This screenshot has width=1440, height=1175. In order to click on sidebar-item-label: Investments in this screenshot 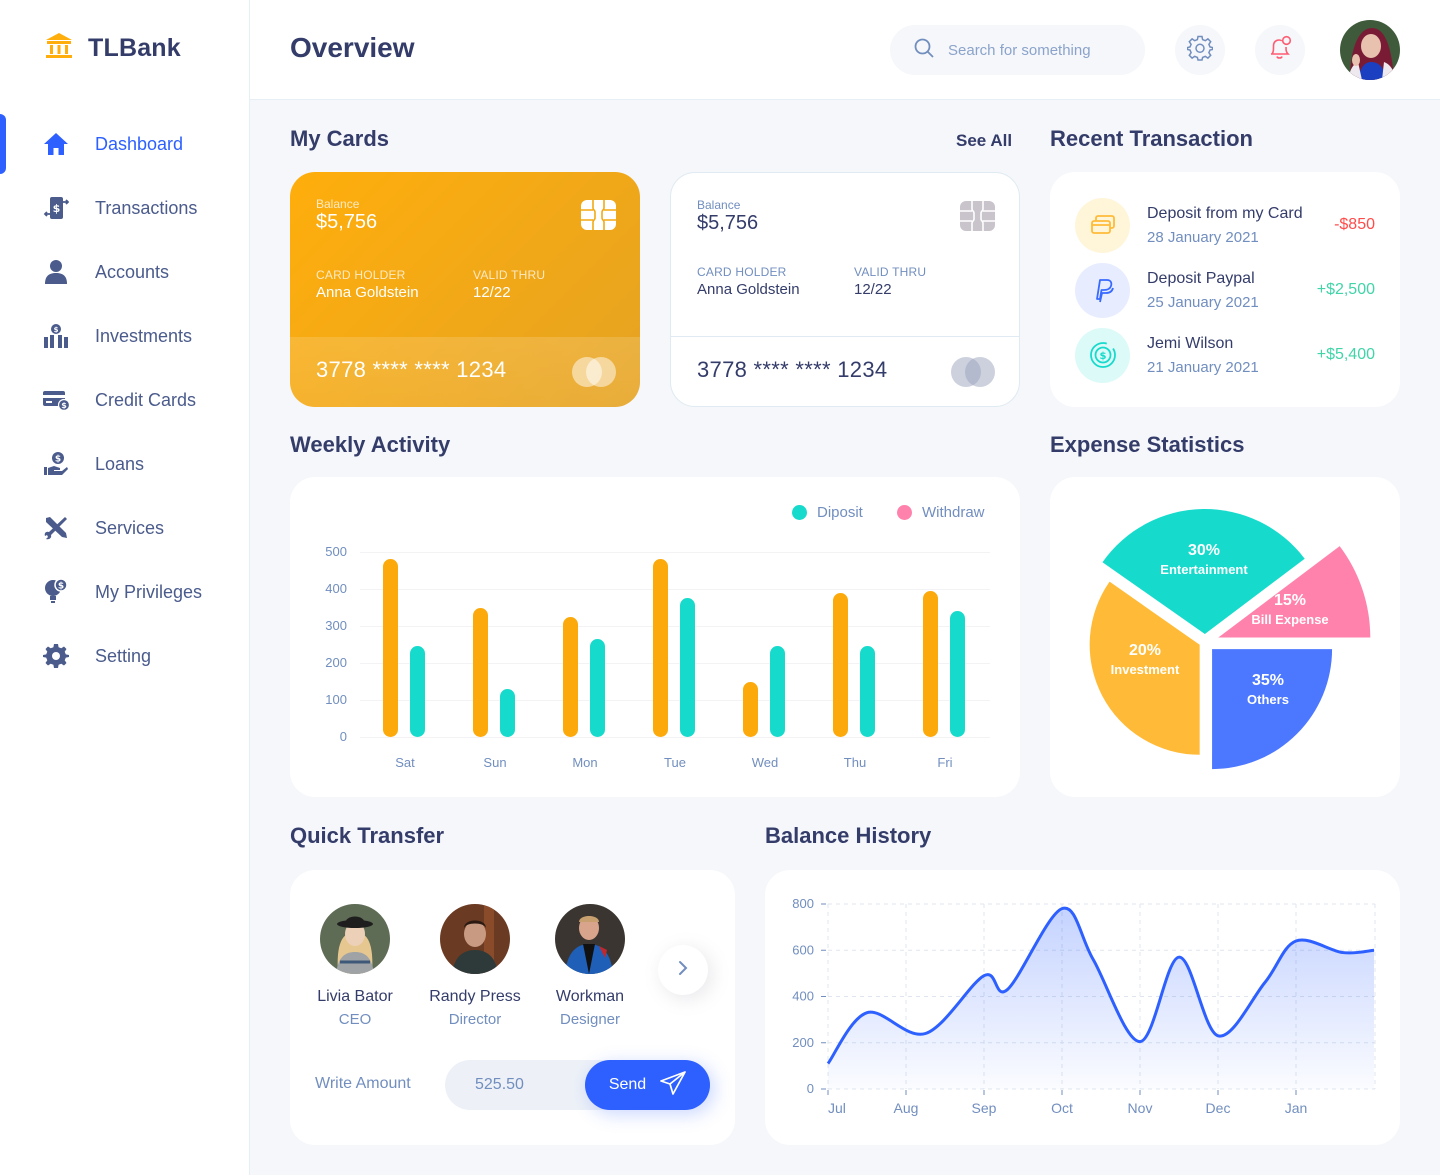, I will do `click(144, 335)`.